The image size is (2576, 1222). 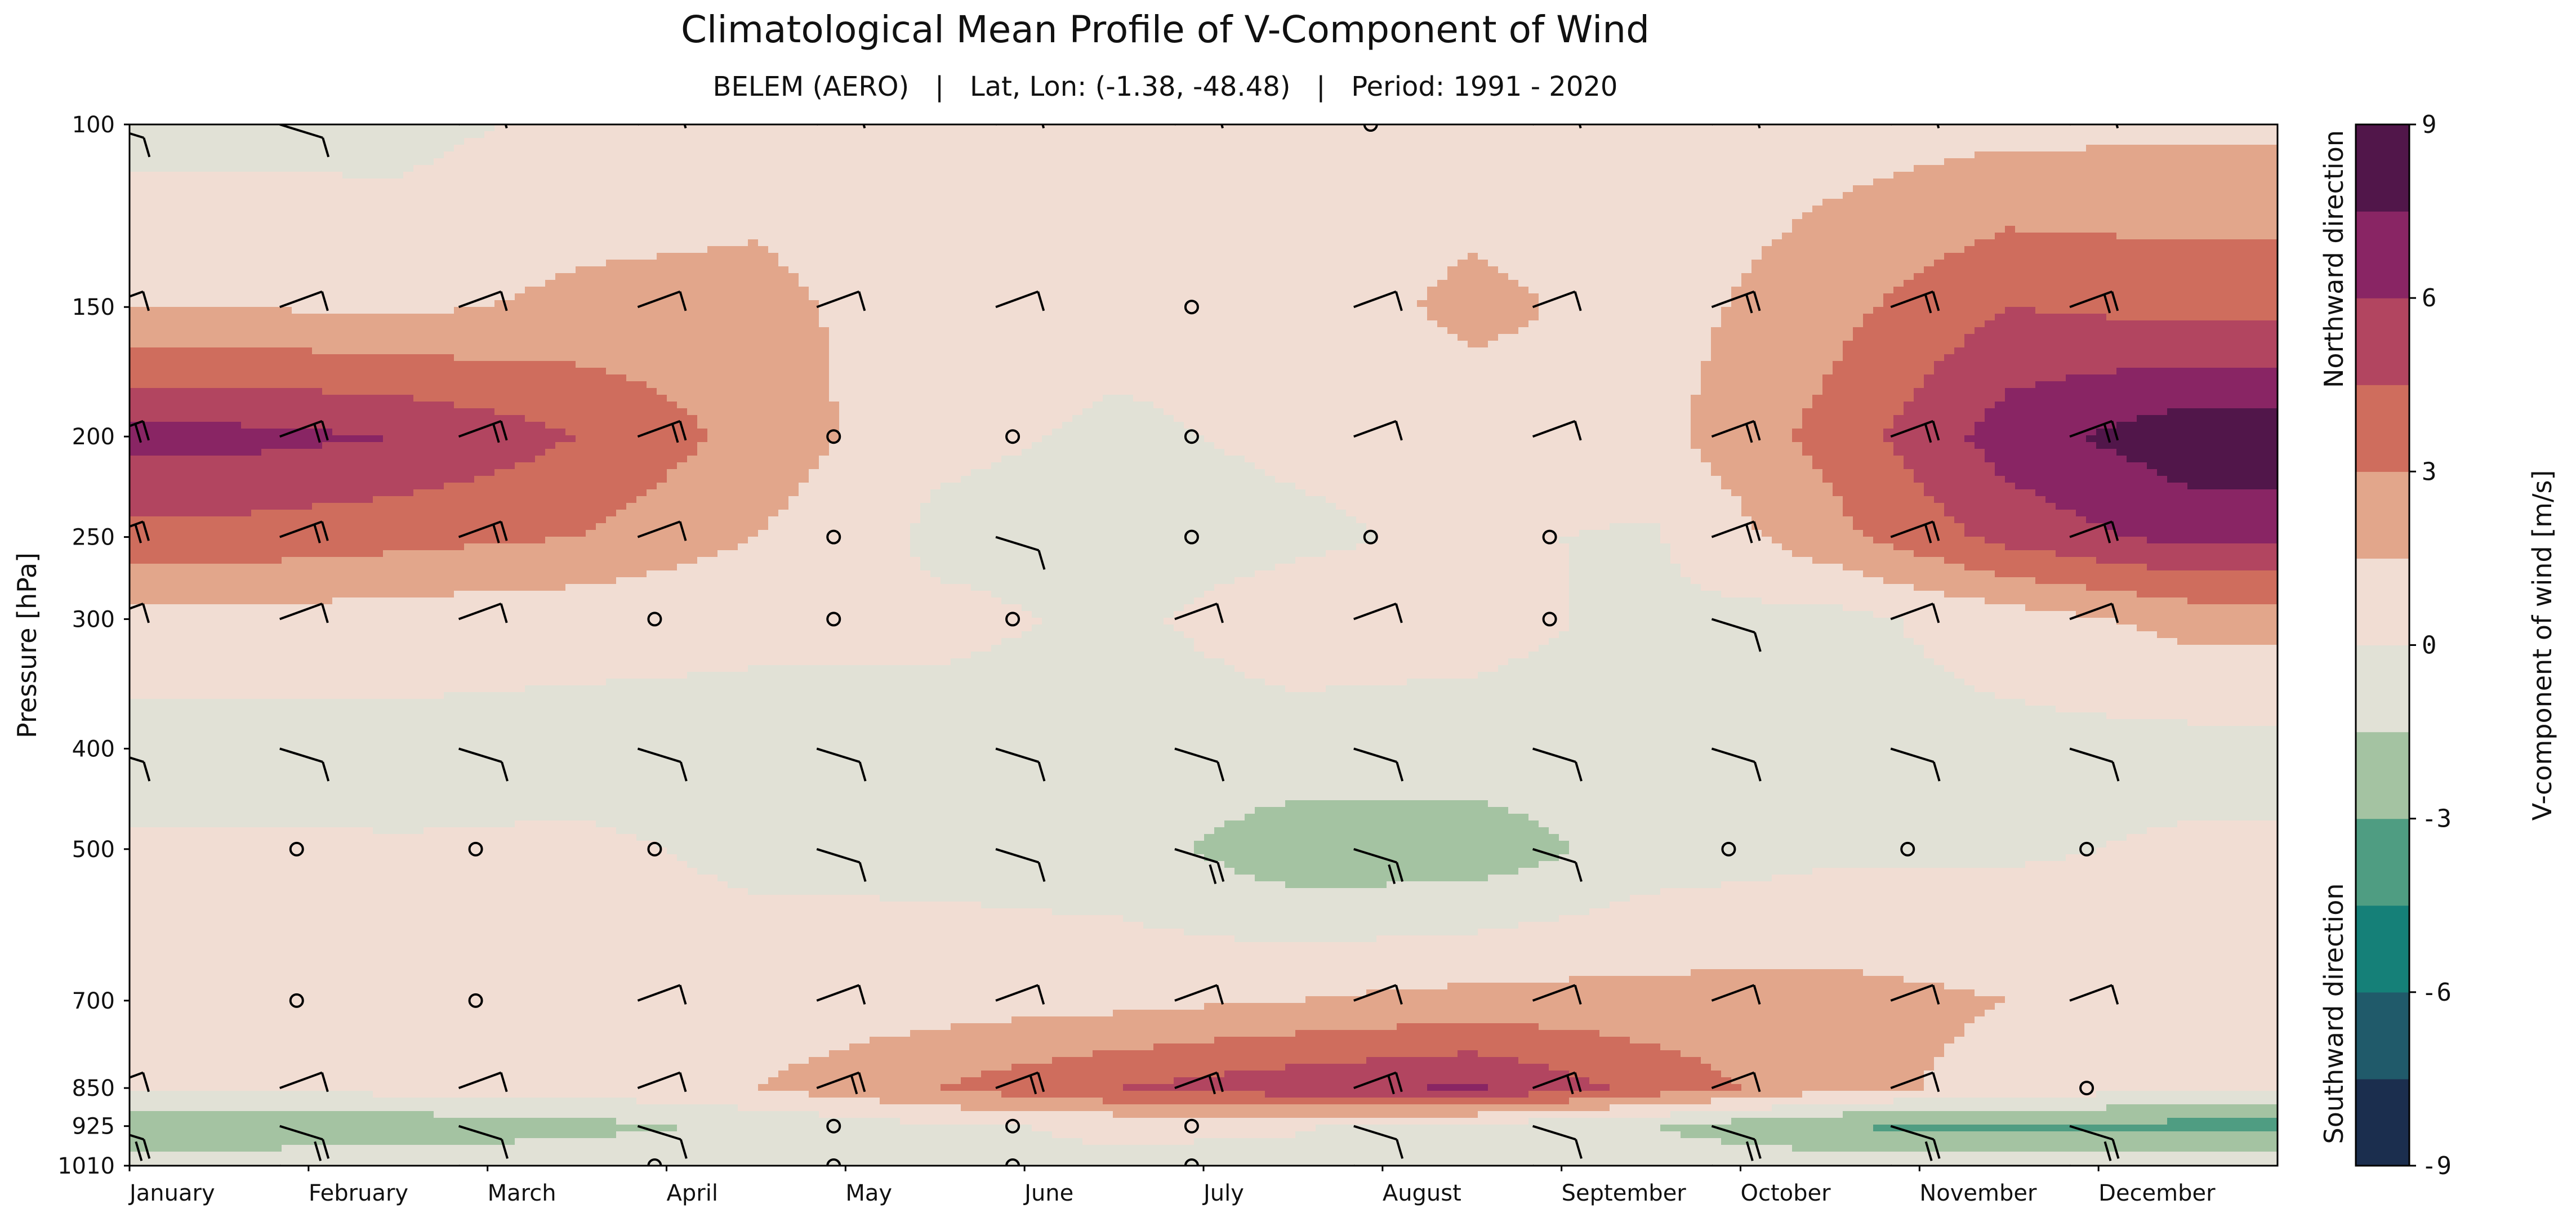 What do you see at coordinates (27, 645) in the screenshot?
I see `y-axis-label: Pressure [hPa]` at bounding box center [27, 645].